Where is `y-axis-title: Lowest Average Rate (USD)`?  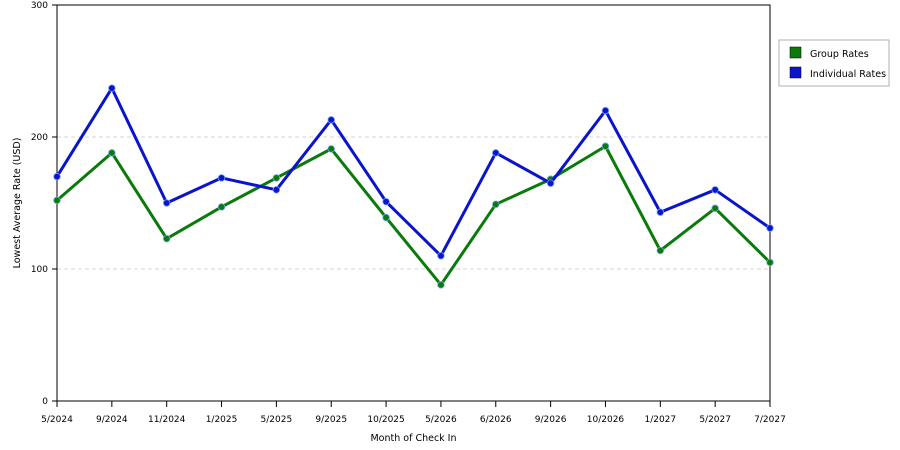
y-axis-title: Lowest Average Rate (USD) is located at coordinates (17, 203).